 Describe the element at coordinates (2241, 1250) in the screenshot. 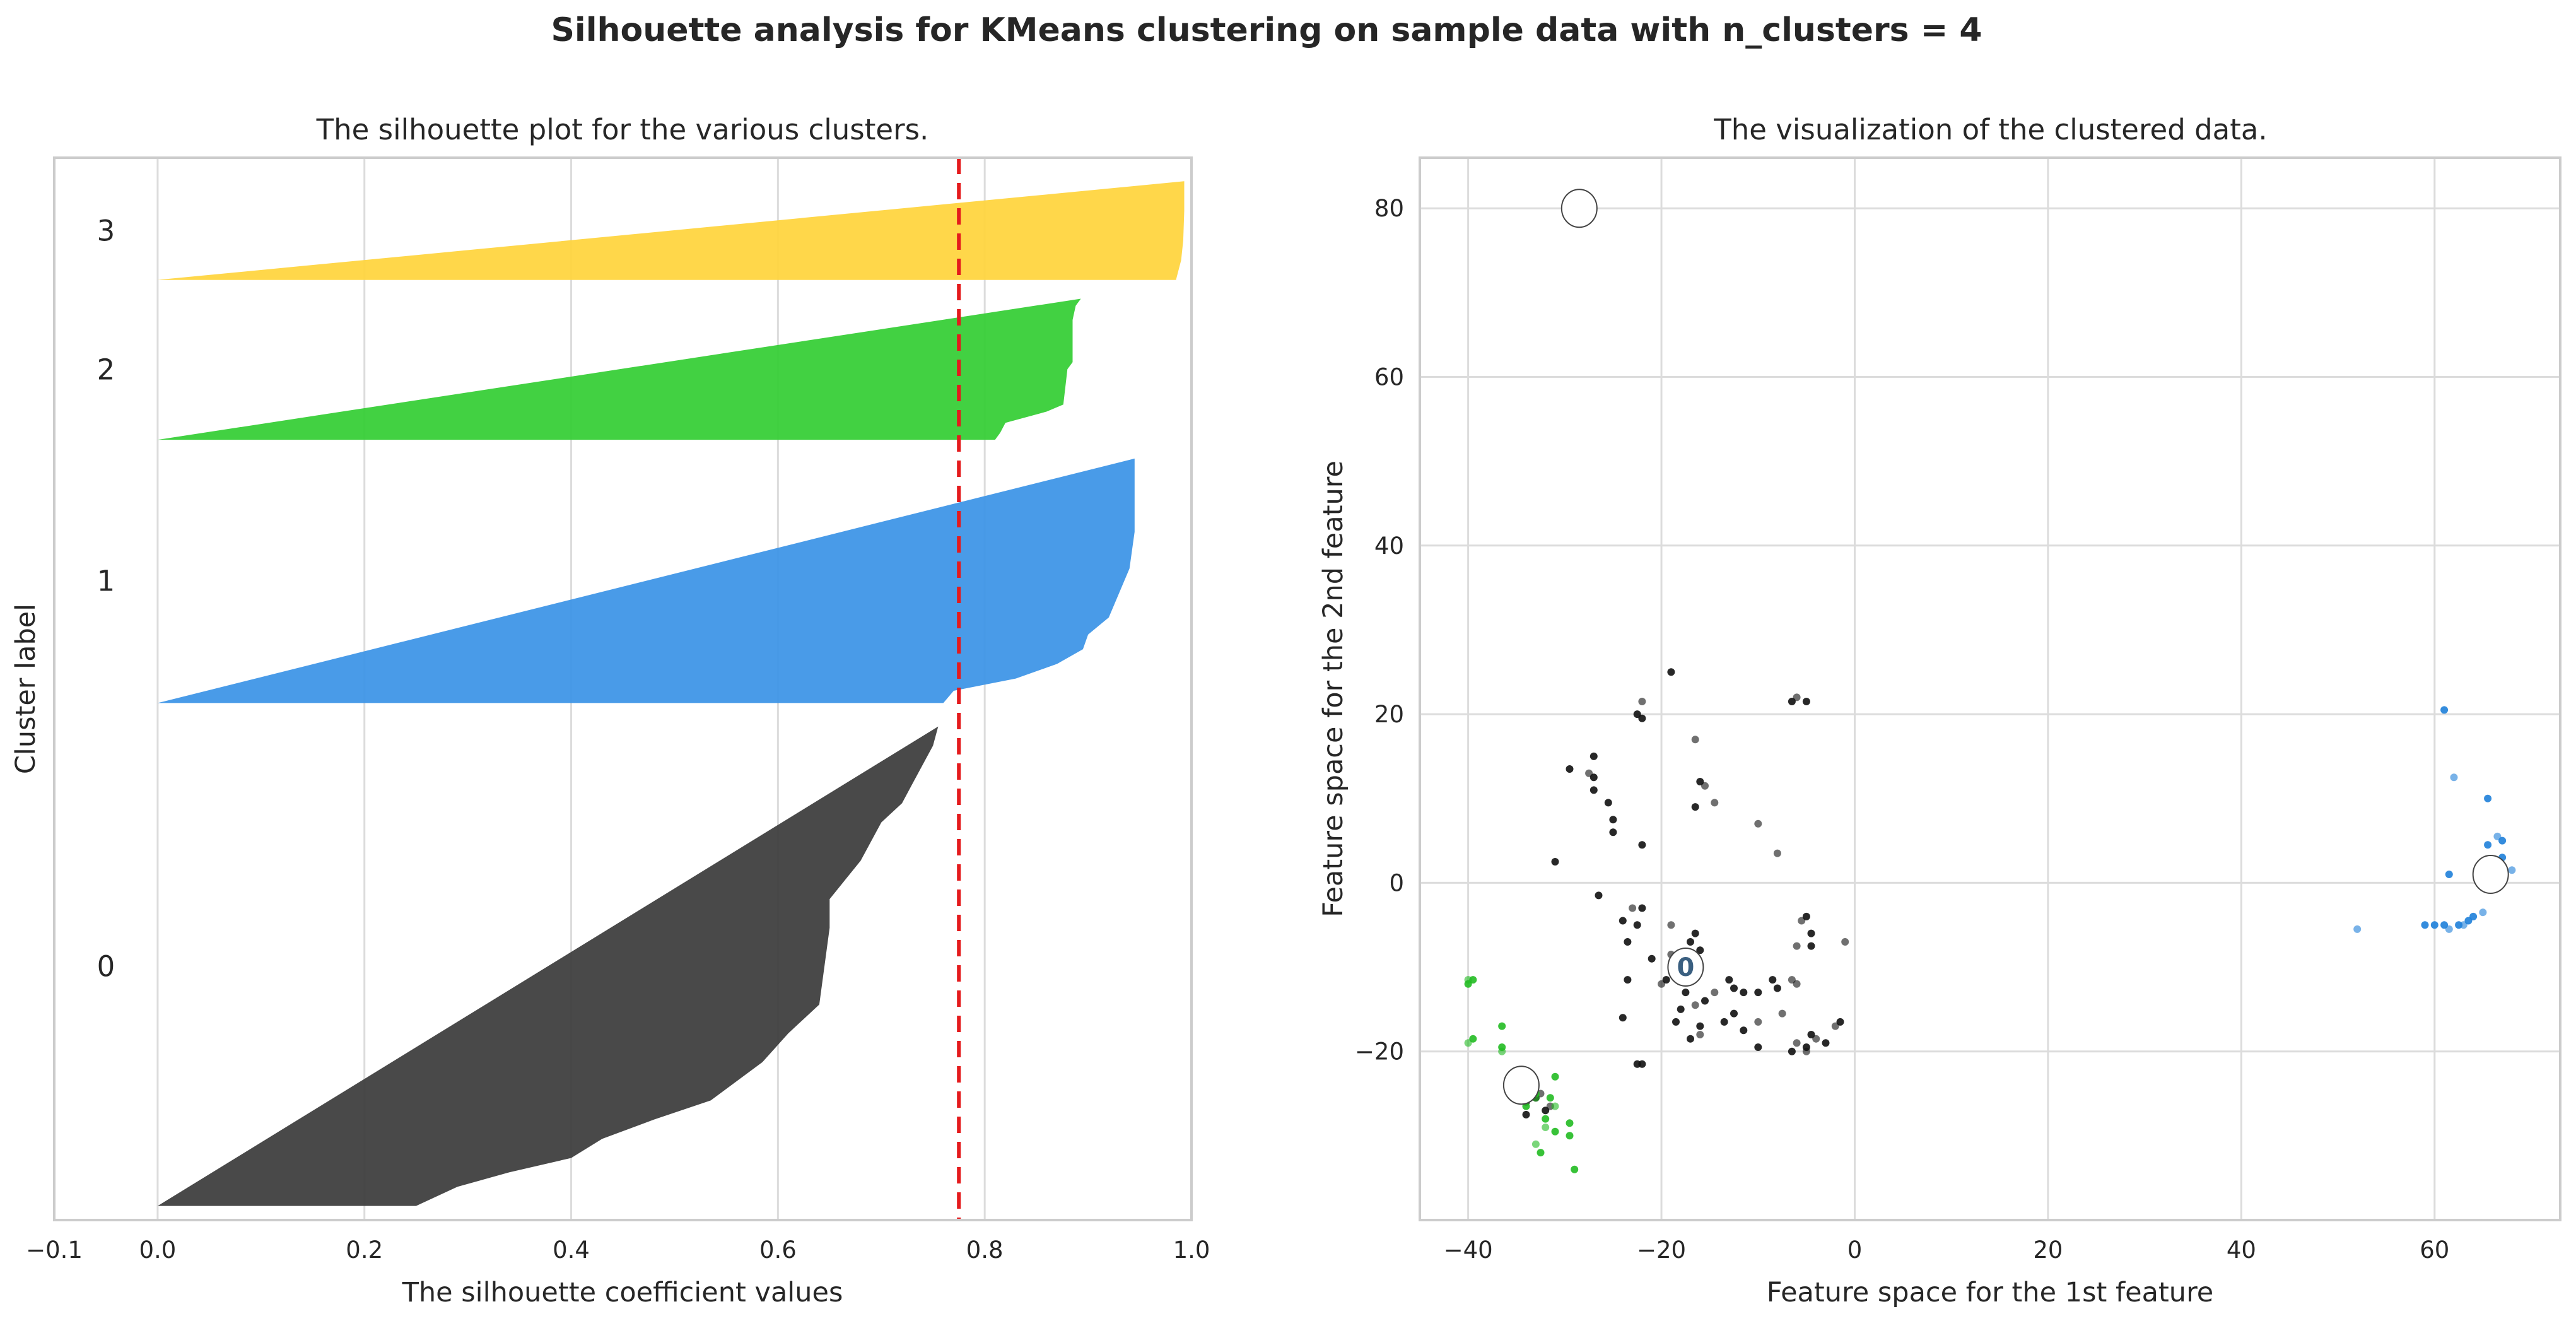

I see `scatter-x-tick-label: 40` at that location.